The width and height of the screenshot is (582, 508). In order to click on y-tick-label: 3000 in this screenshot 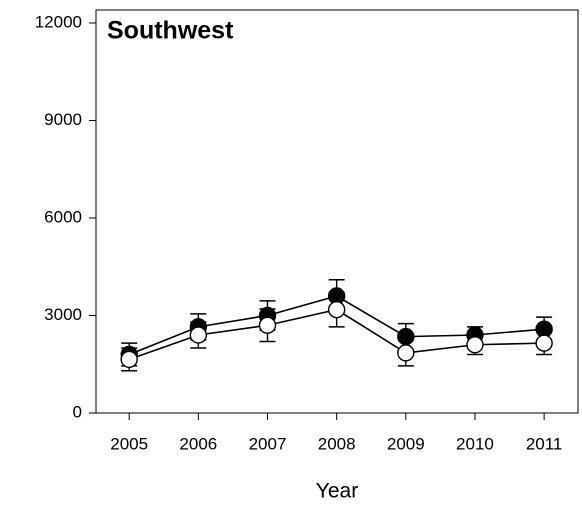, I will do `click(63, 314)`.